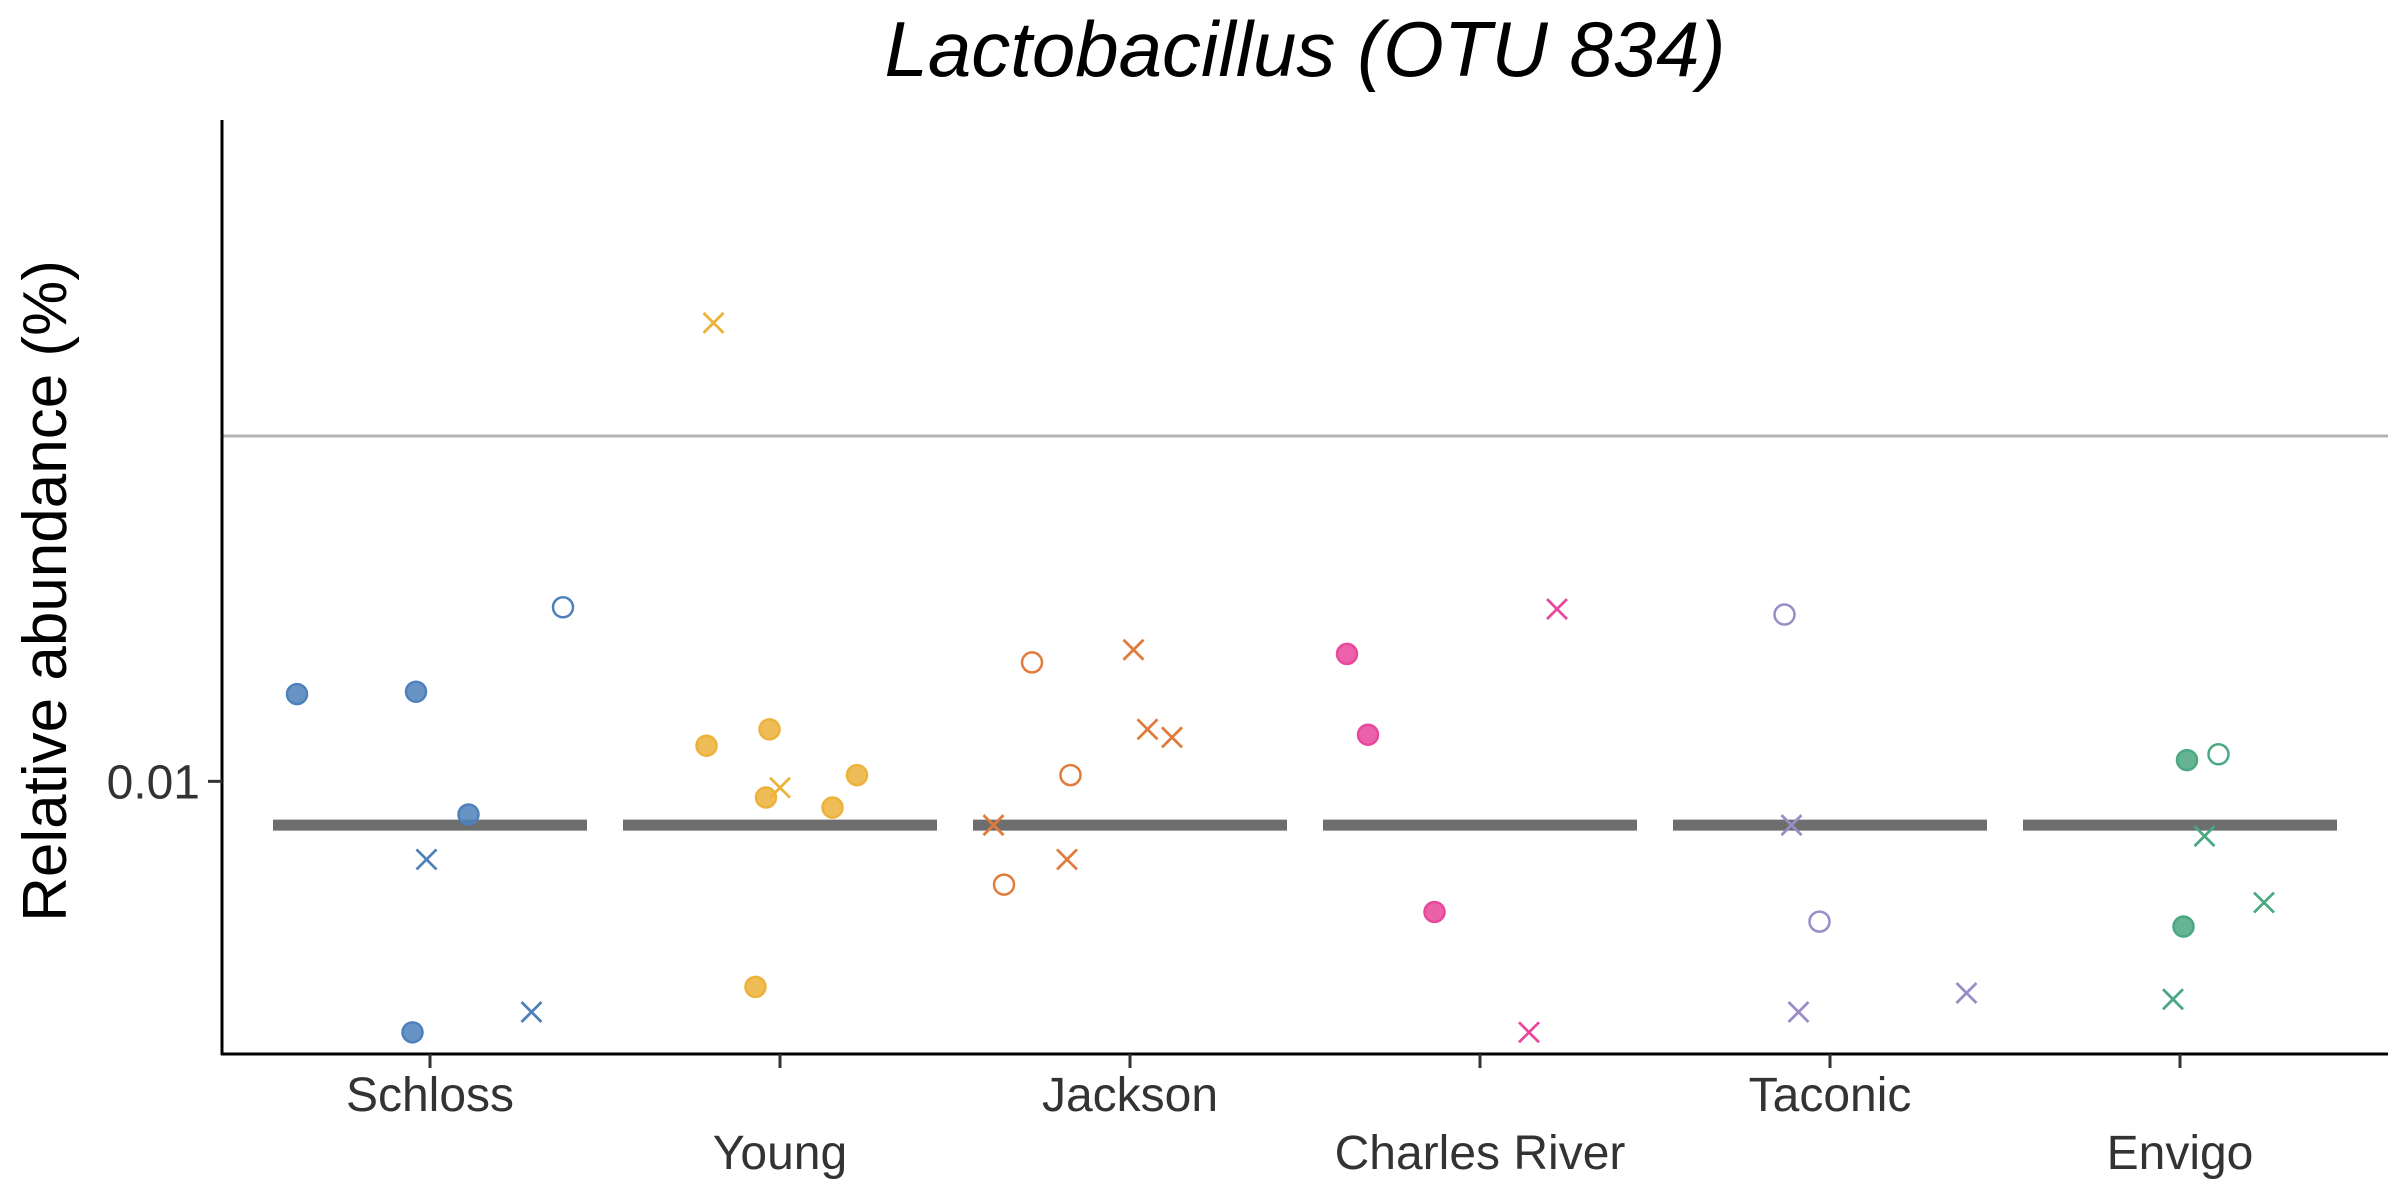 The image size is (2400, 1200). What do you see at coordinates (1130, 1095) in the screenshot?
I see `x-tick-label: Jackson` at bounding box center [1130, 1095].